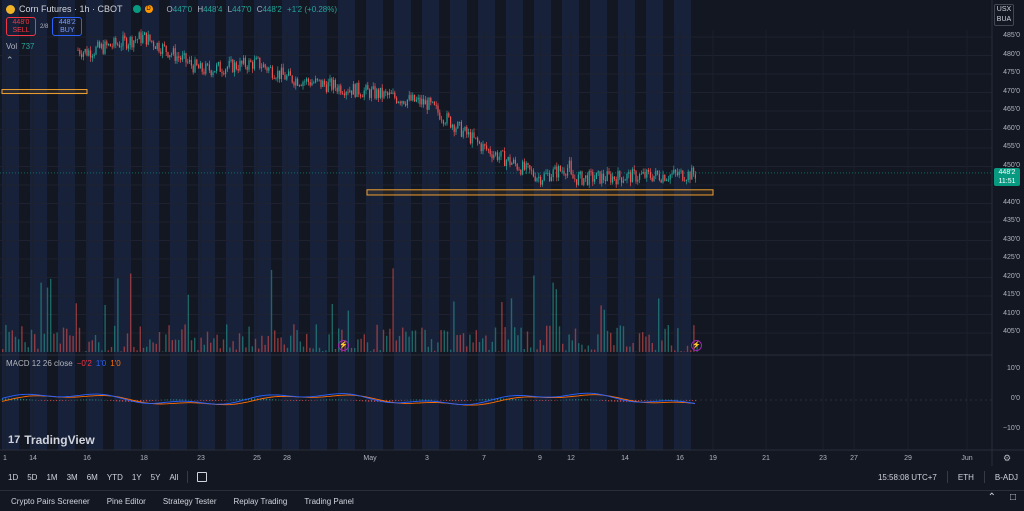  I want to click on tab-pine-editor: Pine Editor, so click(126, 501).